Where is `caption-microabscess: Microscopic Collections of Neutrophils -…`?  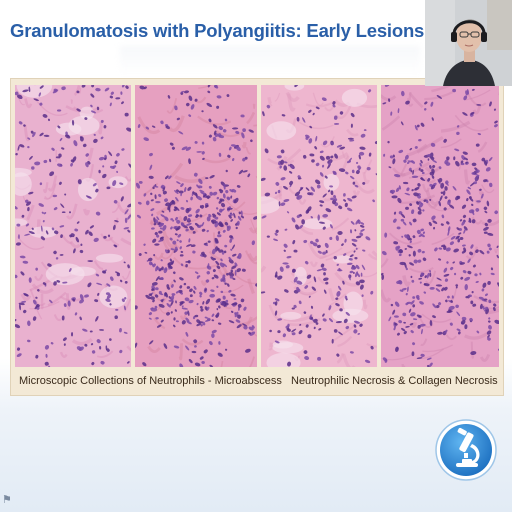
caption-microabscess: Microscopic Collections of Neutrophils -… is located at coordinates (150, 381).